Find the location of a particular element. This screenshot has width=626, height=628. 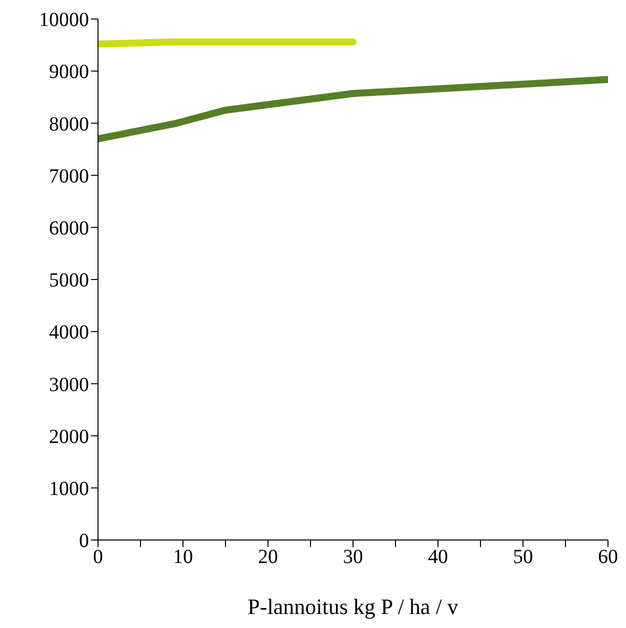

x-tick-label: 0 is located at coordinates (98, 557).